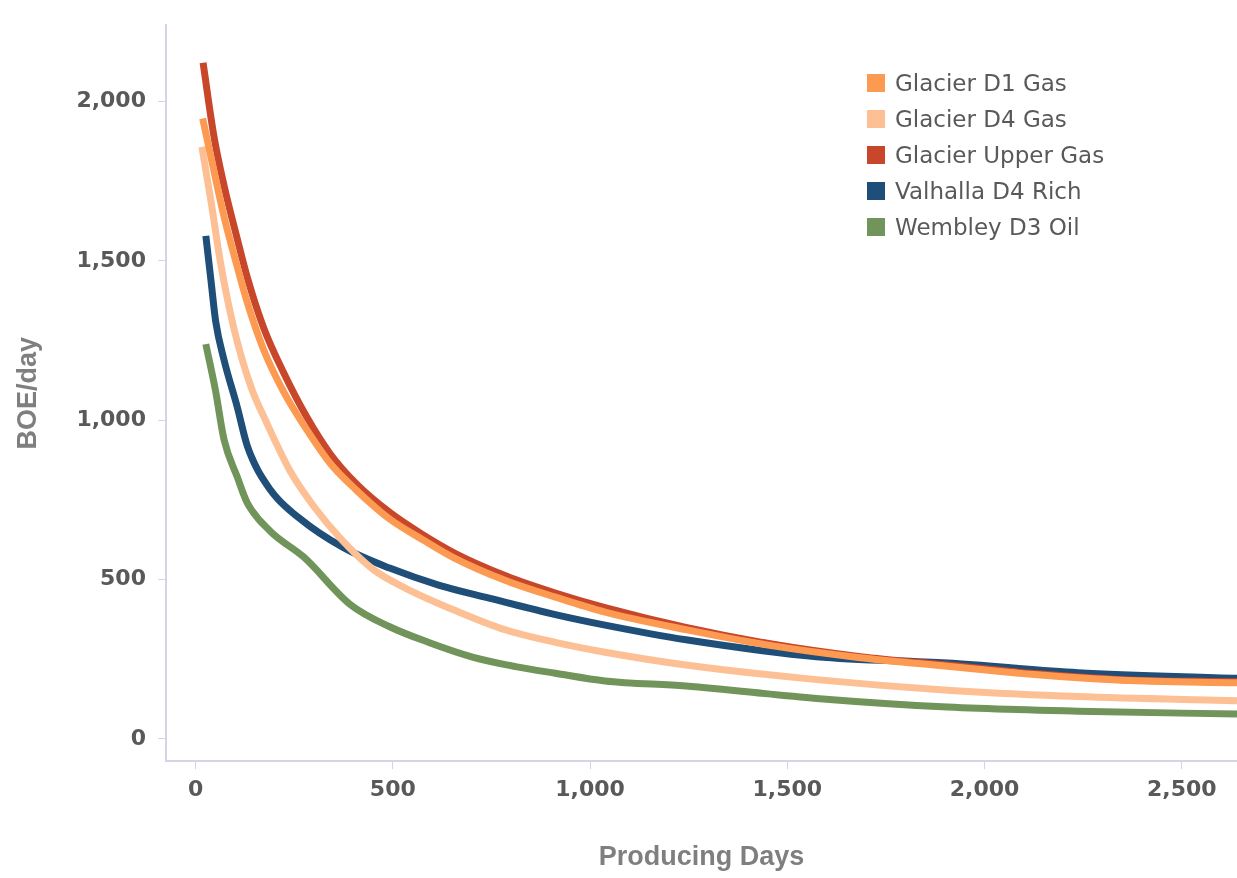  Describe the element at coordinates (111, 259) in the screenshot. I see `y-tick-label: 1,500` at that location.